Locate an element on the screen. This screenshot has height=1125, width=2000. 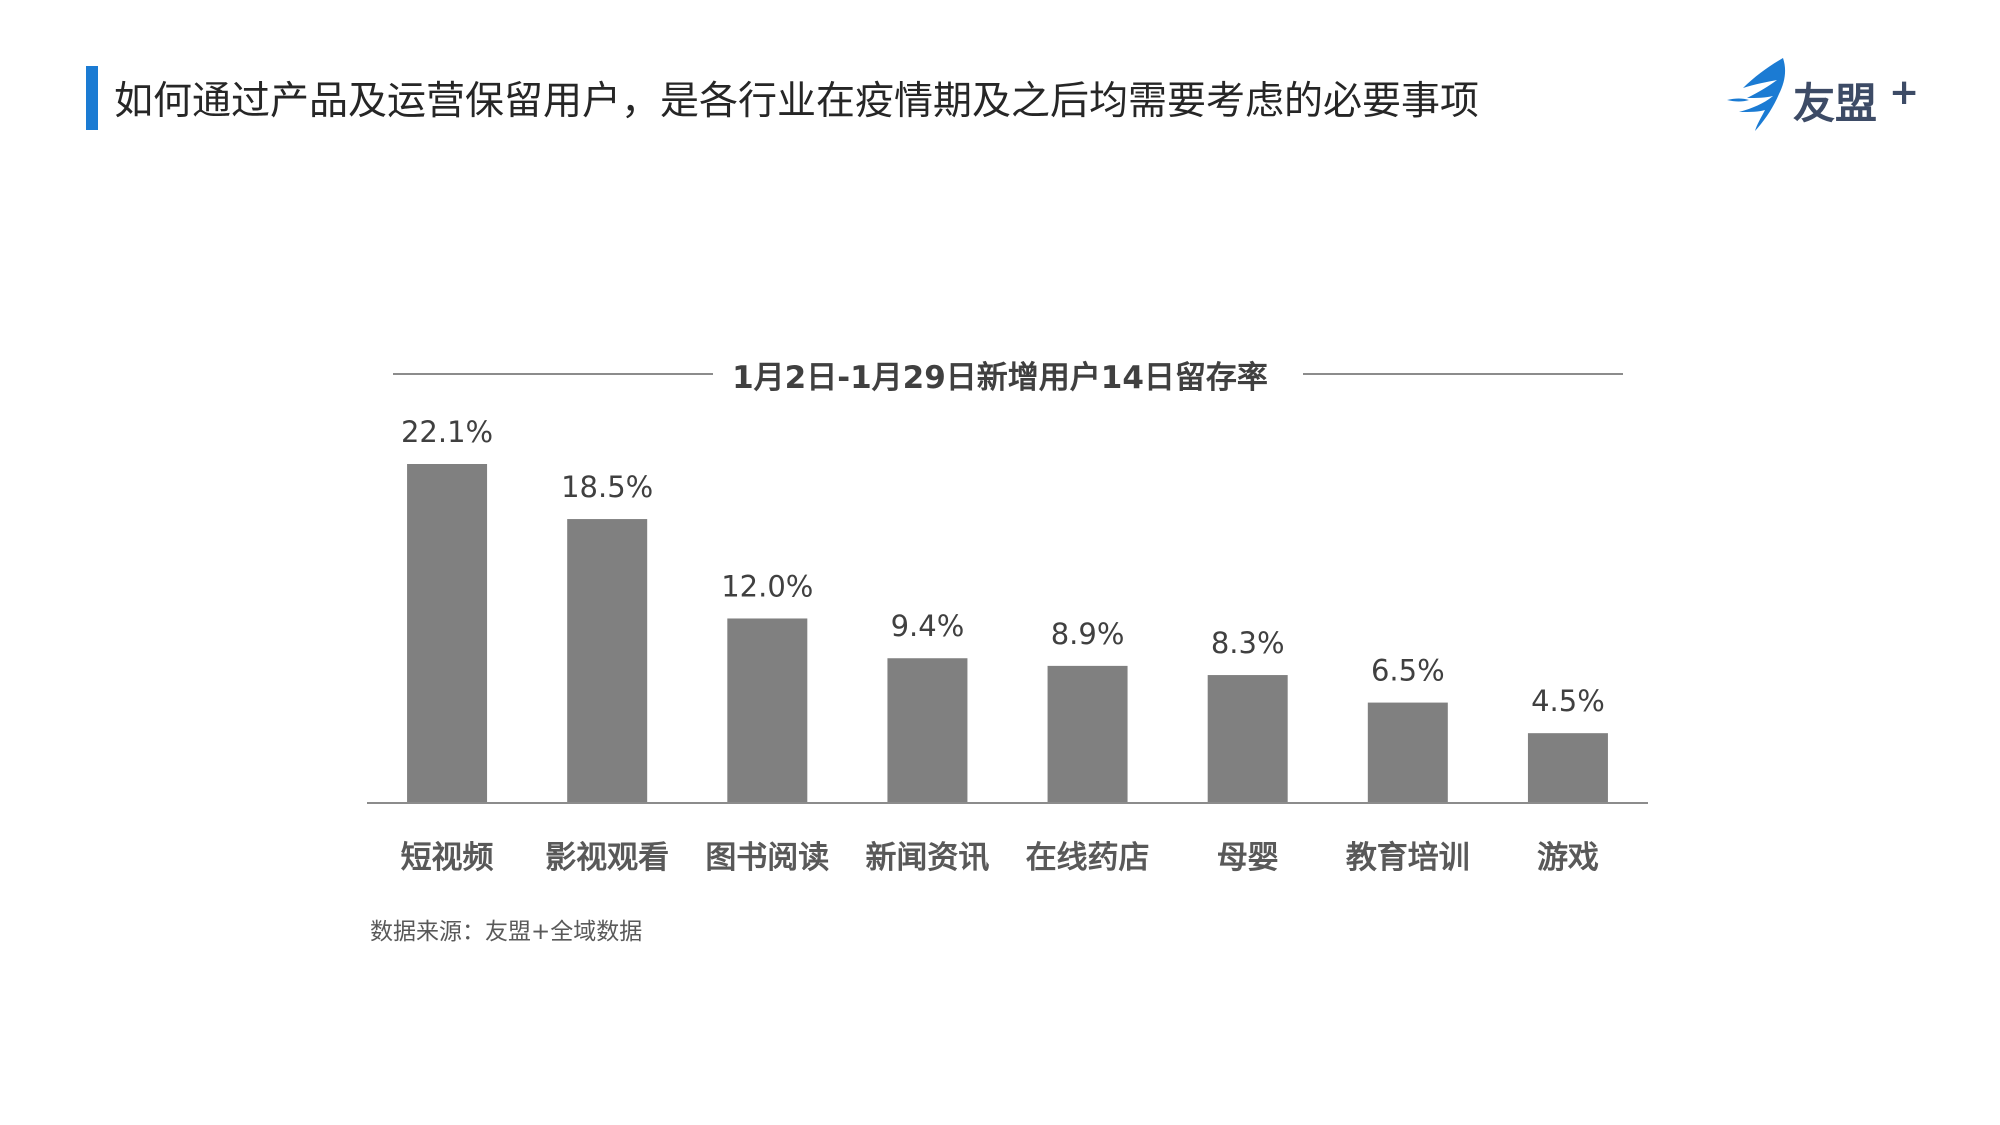
value-label-3: 9.4% is located at coordinates (928, 626).